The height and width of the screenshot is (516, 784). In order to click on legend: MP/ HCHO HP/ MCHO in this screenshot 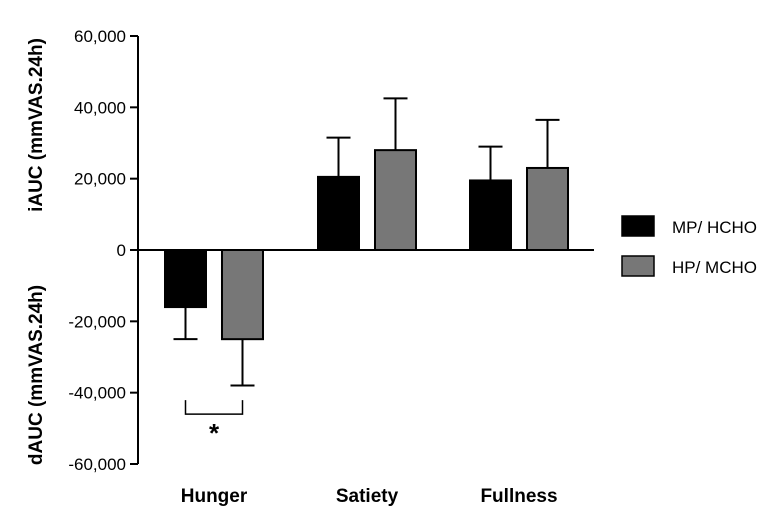, I will do `click(689, 246)`.